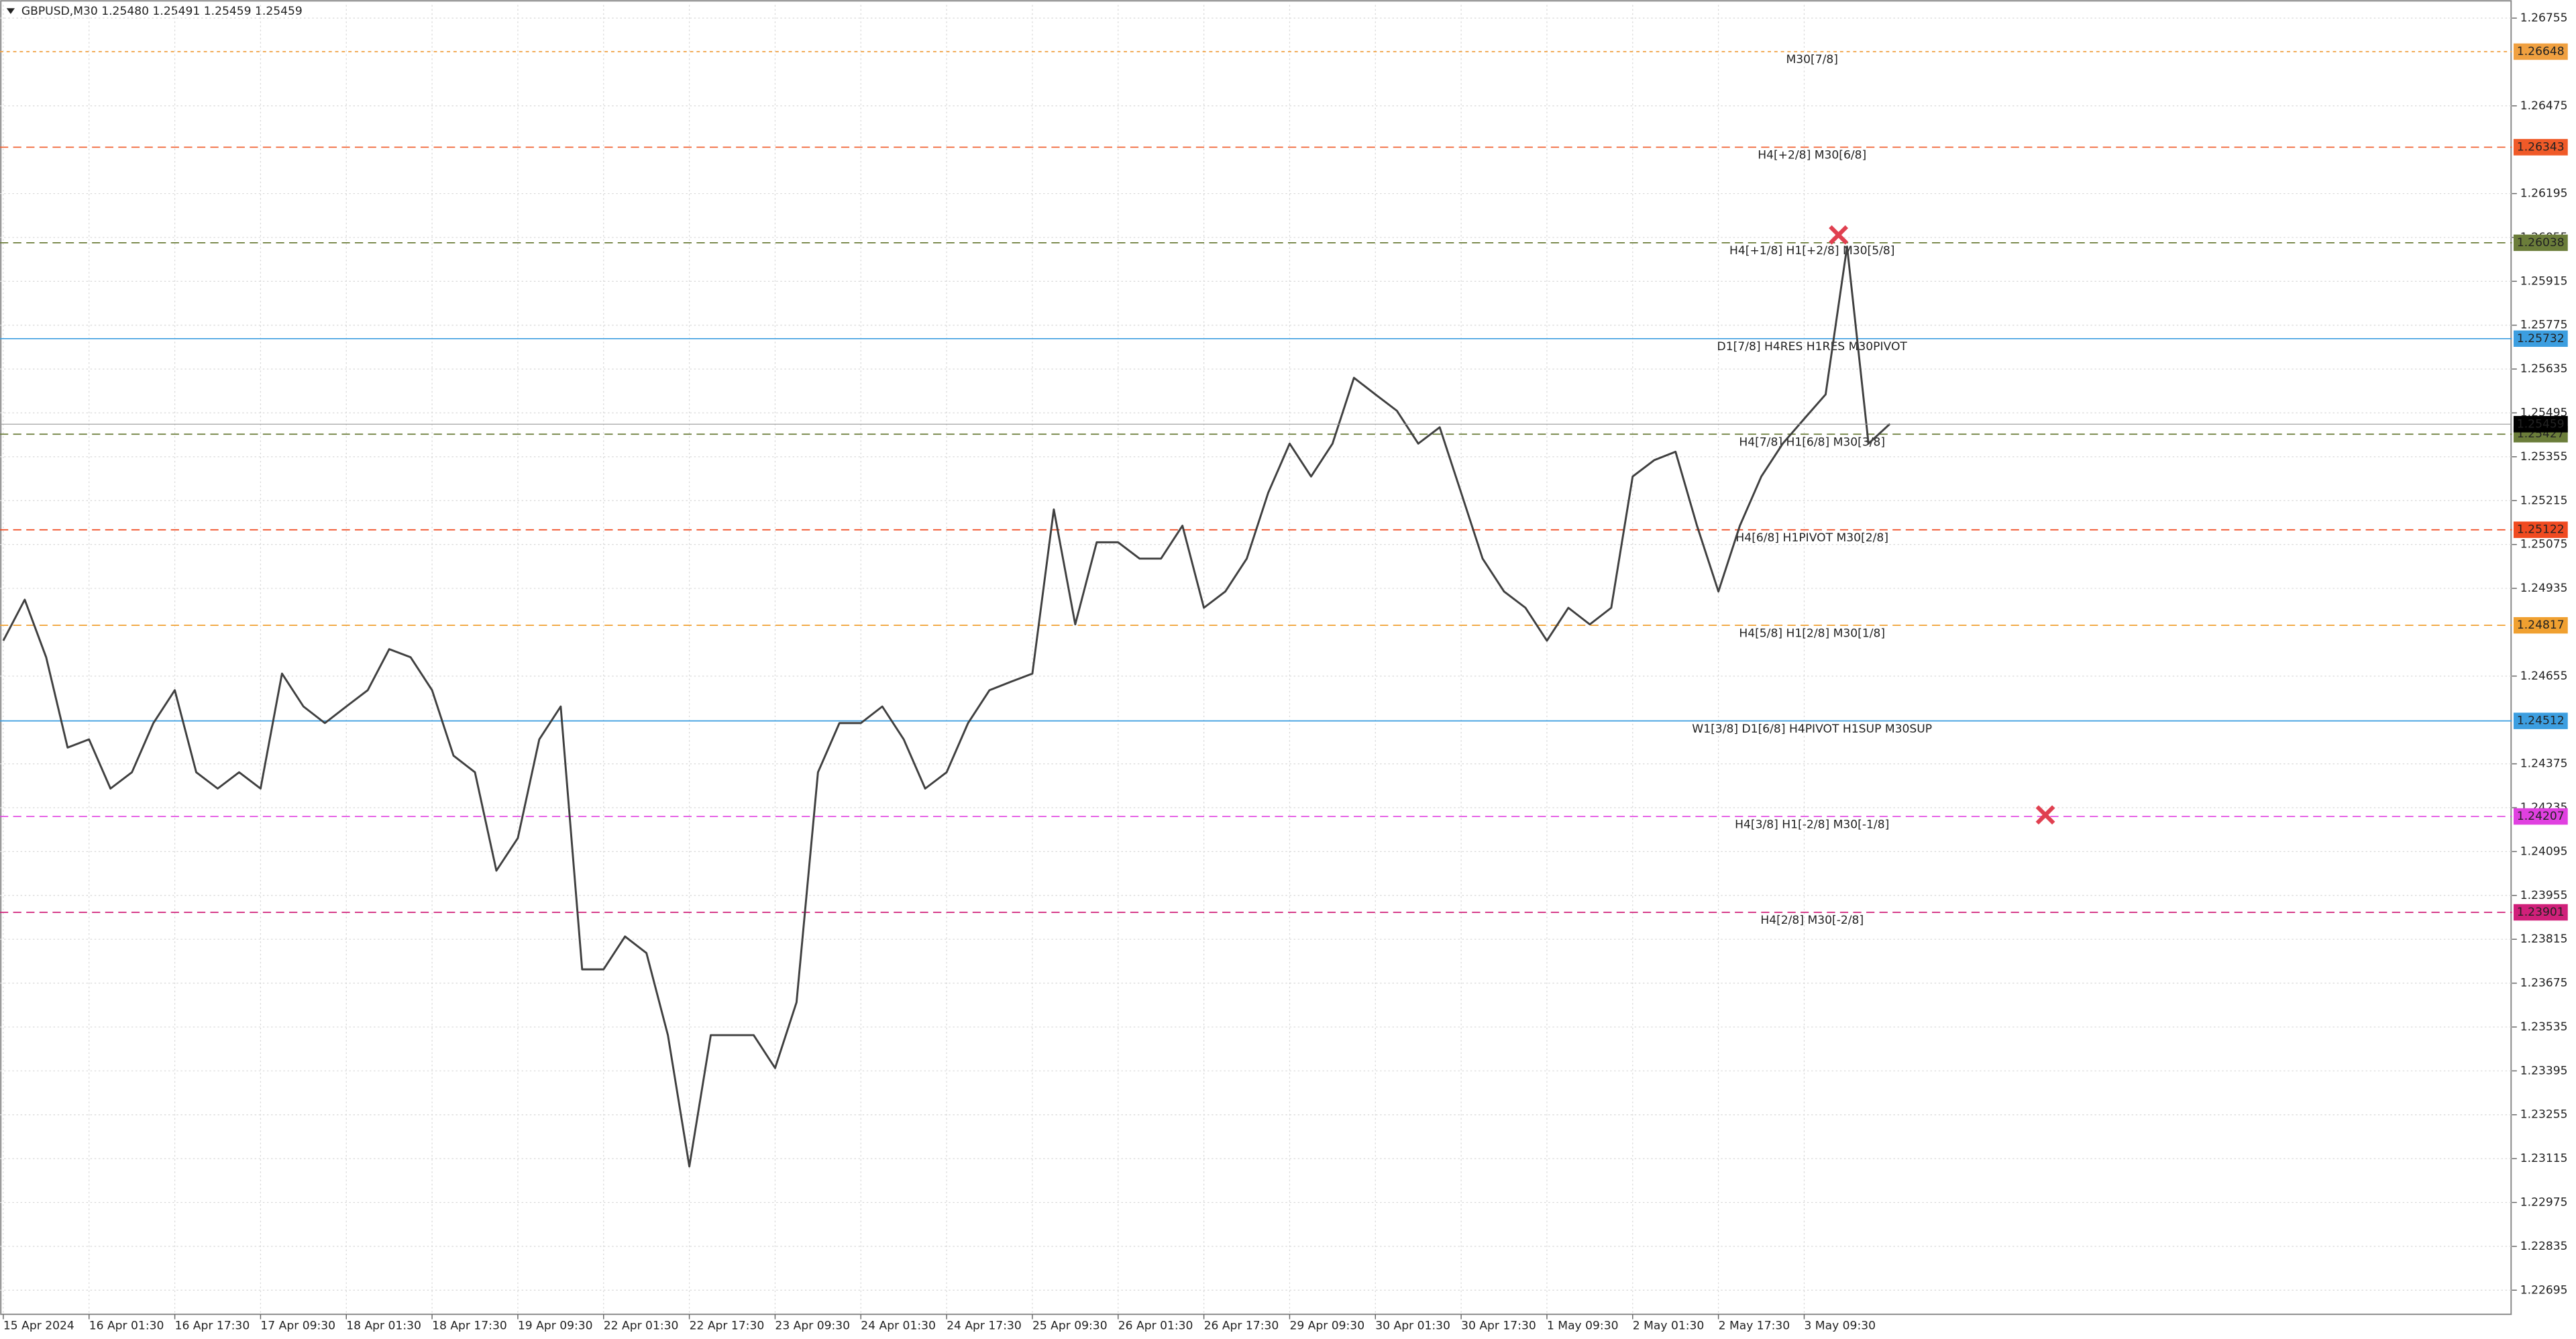 Image resolution: width=2576 pixels, height=1339 pixels. Describe the element at coordinates (1812, 347) in the screenshot. I see `level-label: D1[7/8] H4RES H1RES M30PIVOT` at that location.